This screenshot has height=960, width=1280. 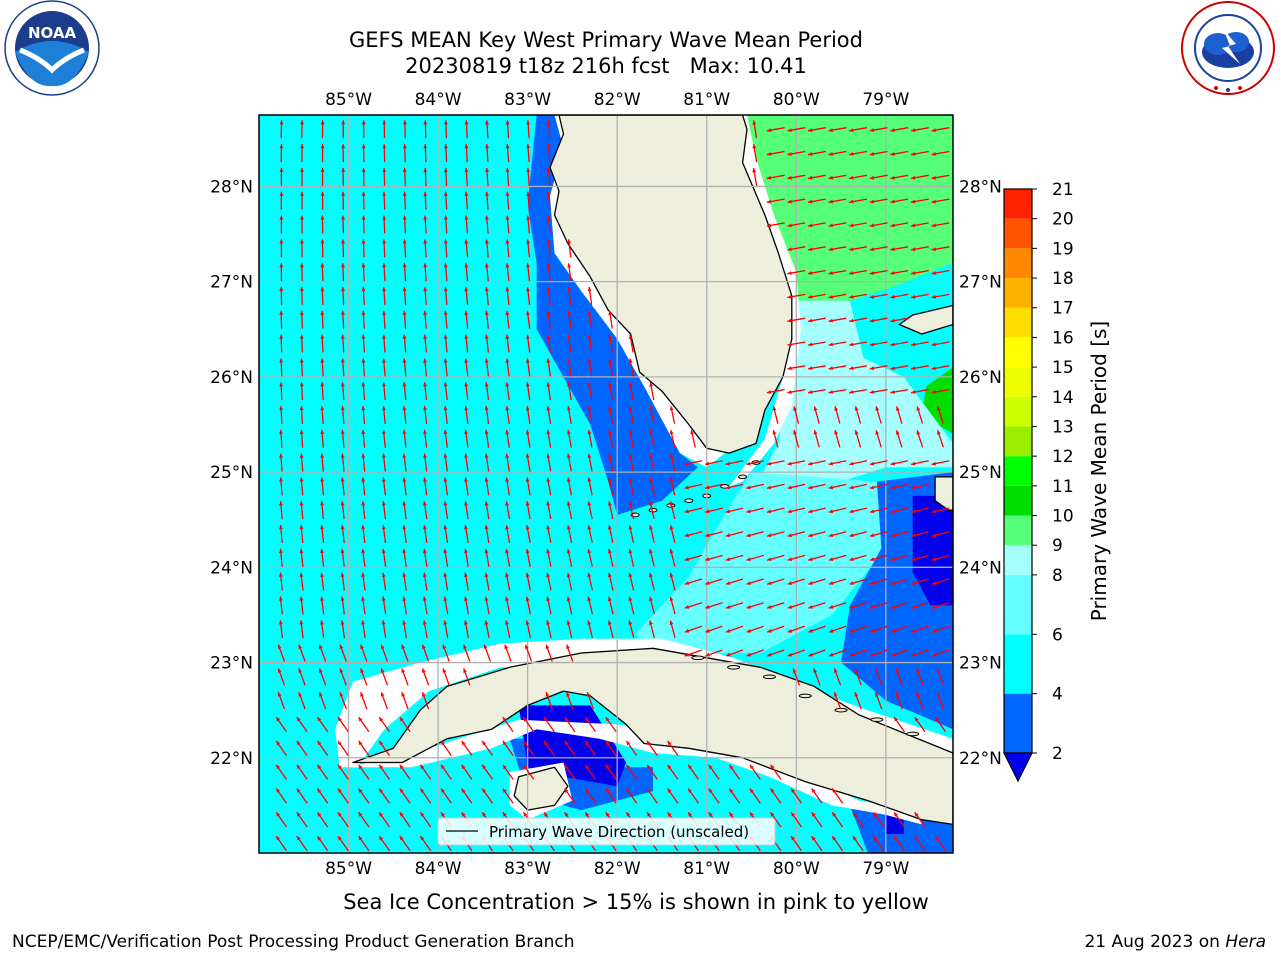 I want to click on x-tick-label-bottom: 83°W, so click(x=527, y=869).